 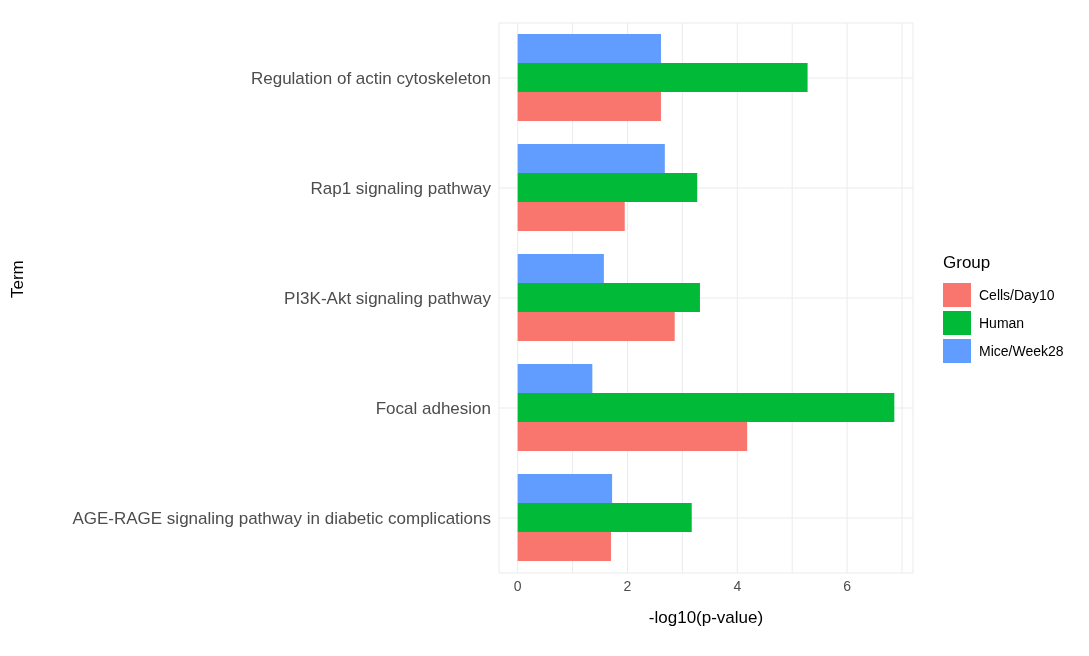 What do you see at coordinates (1021, 351) in the screenshot?
I see `legend-label: Mice/Week28` at bounding box center [1021, 351].